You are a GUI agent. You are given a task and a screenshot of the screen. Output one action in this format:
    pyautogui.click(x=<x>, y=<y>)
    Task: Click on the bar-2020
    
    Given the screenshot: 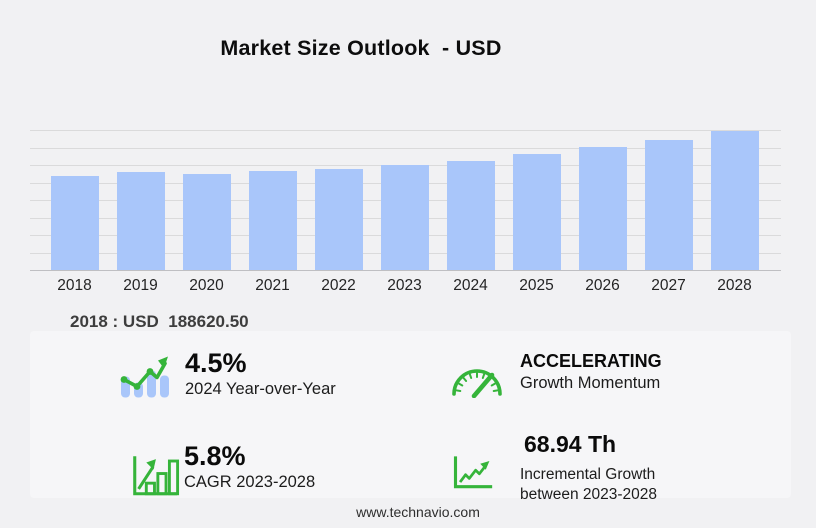 What is the action you would take?
    pyautogui.click(x=206, y=222)
    